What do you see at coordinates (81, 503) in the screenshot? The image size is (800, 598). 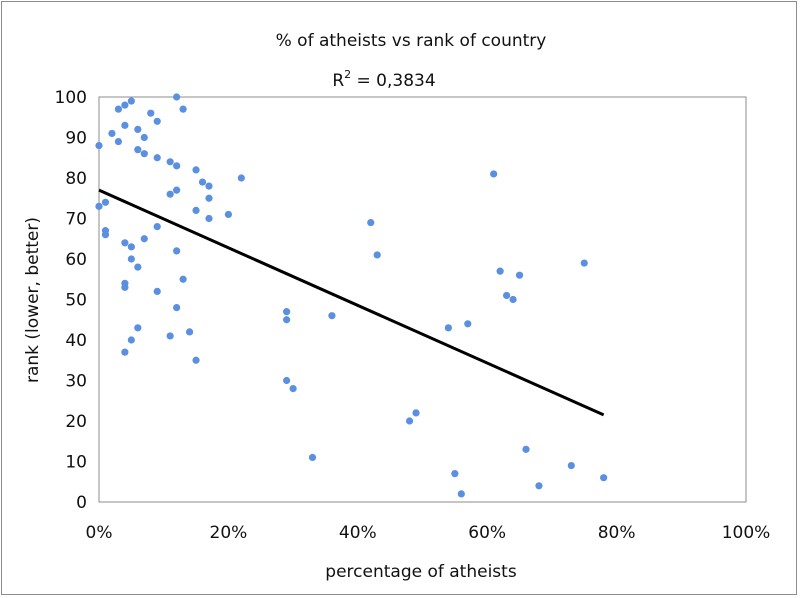 I see `y-tick-label: 0` at bounding box center [81, 503].